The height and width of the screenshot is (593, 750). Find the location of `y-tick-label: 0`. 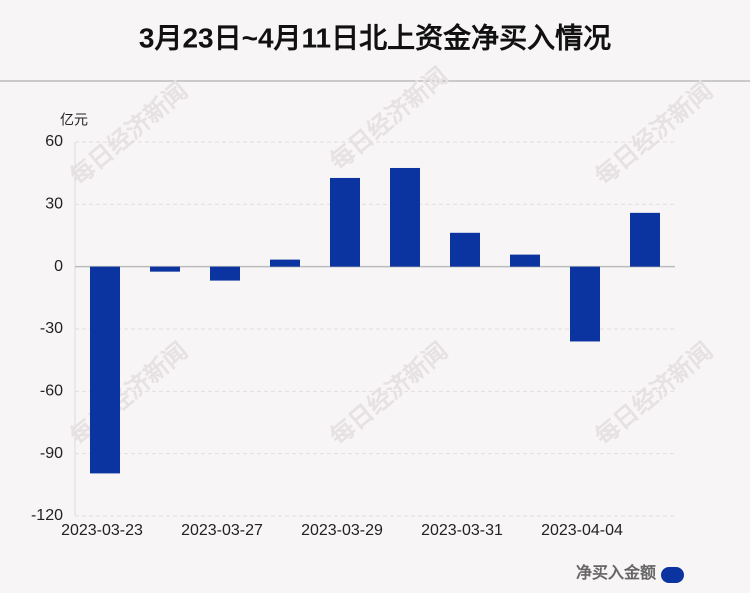

y-tick-label: 0 is located at coordinates (58, 266).